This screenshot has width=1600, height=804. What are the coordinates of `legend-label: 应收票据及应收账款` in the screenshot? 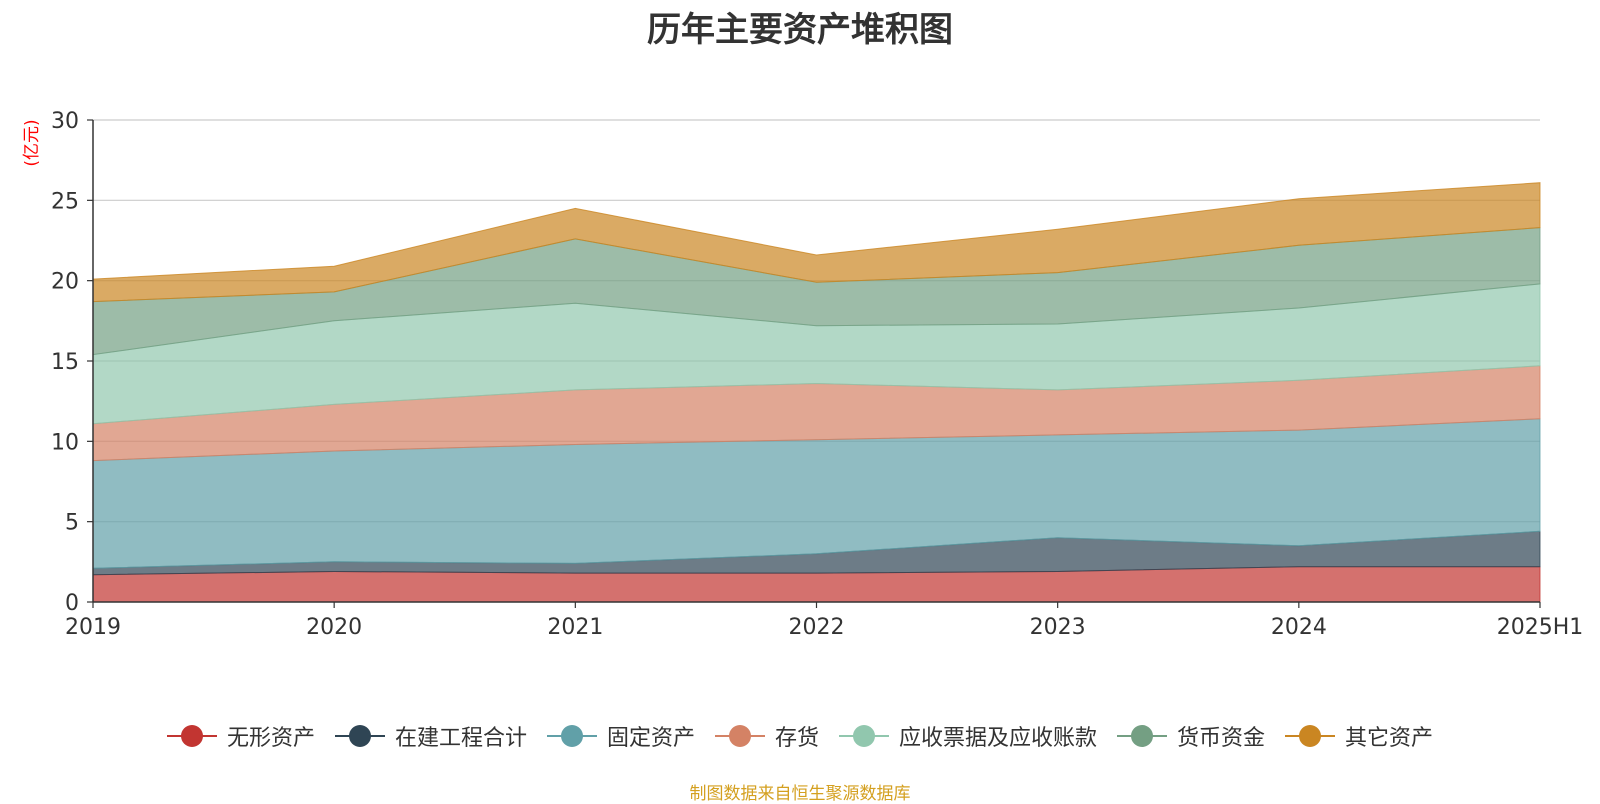 It's located at (998, 738).